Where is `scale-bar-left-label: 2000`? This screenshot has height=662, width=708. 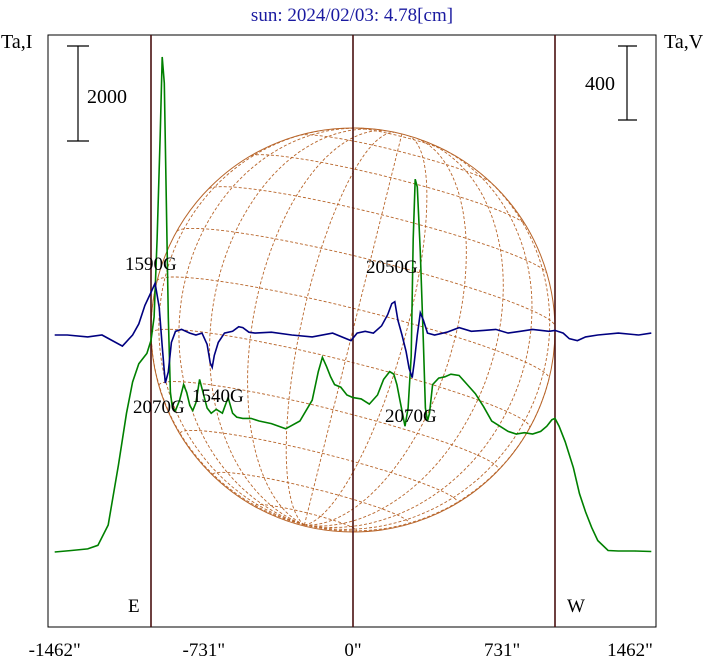
scale-bar-left-label: 2000 is located at coordinates (107, 97).